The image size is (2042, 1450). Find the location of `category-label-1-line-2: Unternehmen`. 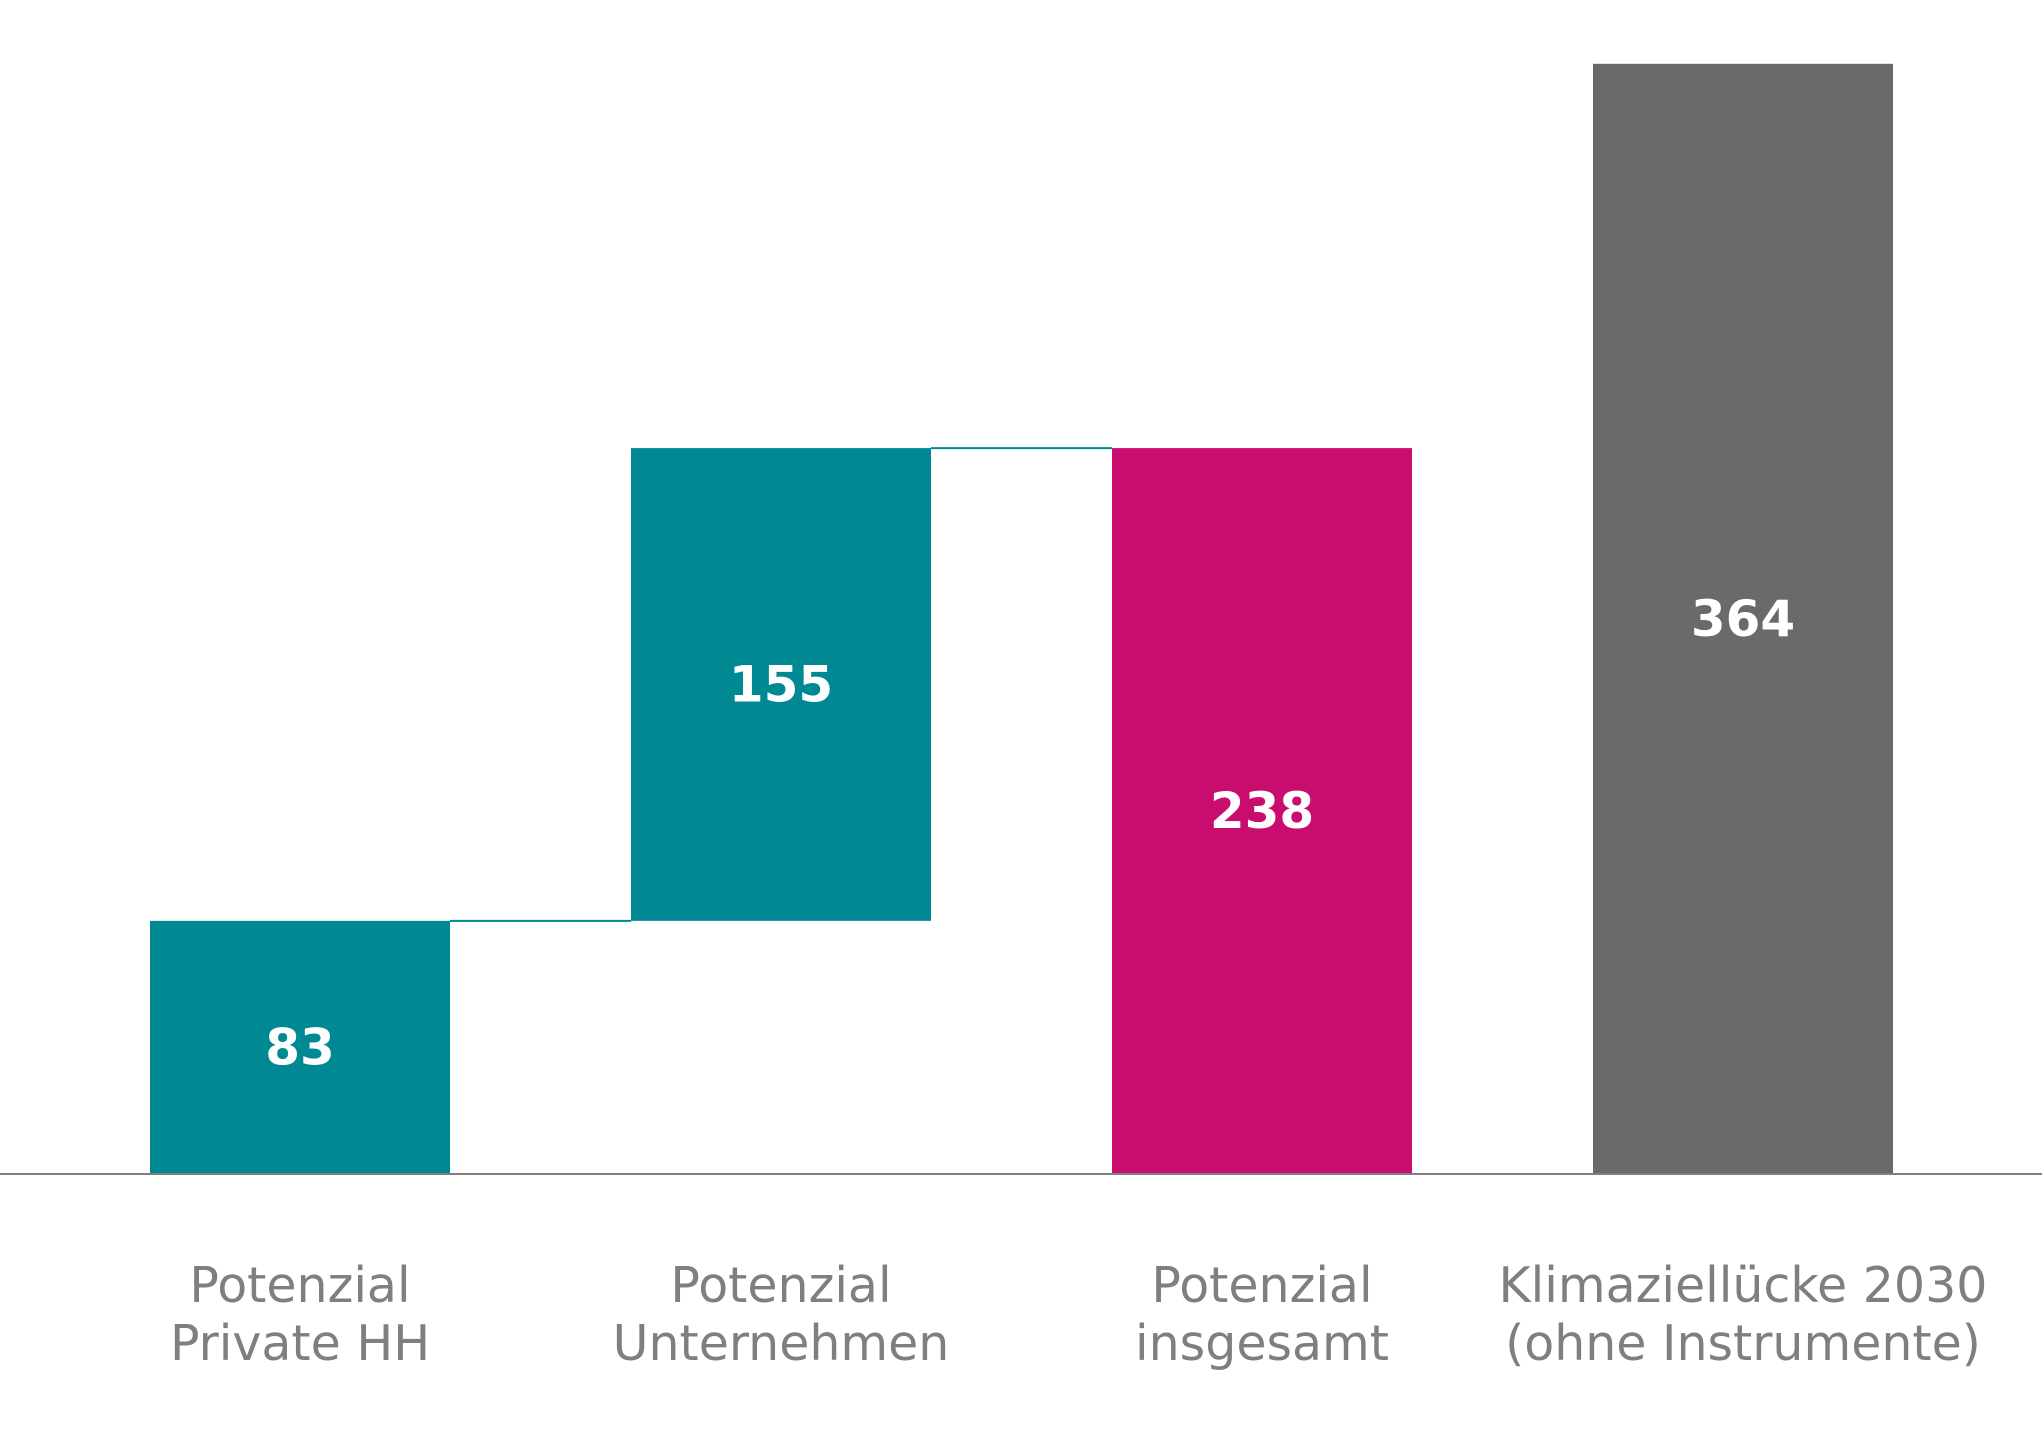

category-label-1-line-2: Unternehmen is located at coordinates (781, 1343).